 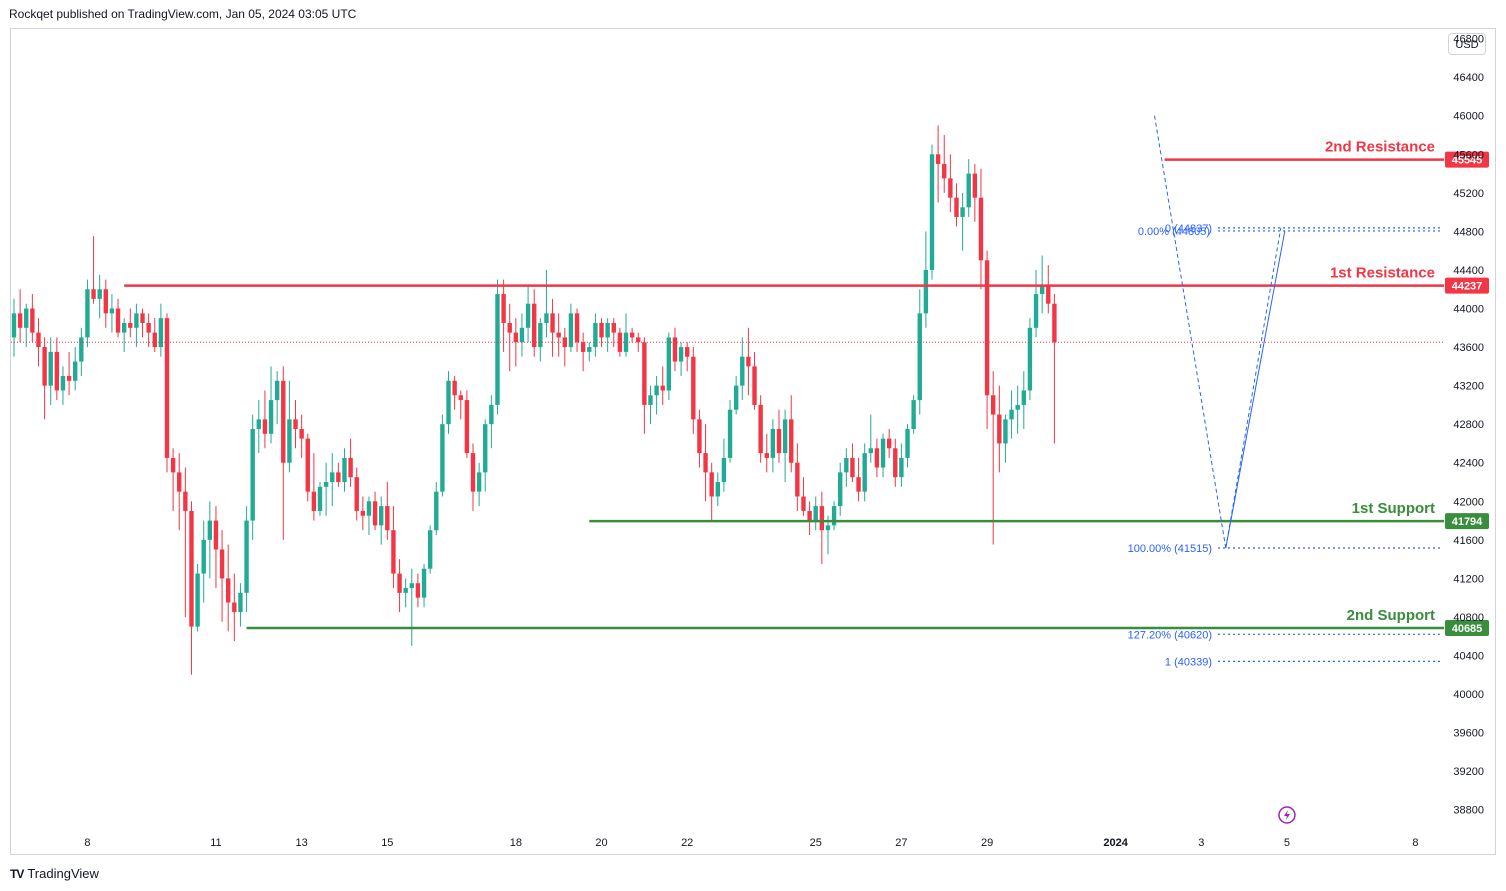 I want to click on price-tick-label: 46800, so click(x=1468, y=40).